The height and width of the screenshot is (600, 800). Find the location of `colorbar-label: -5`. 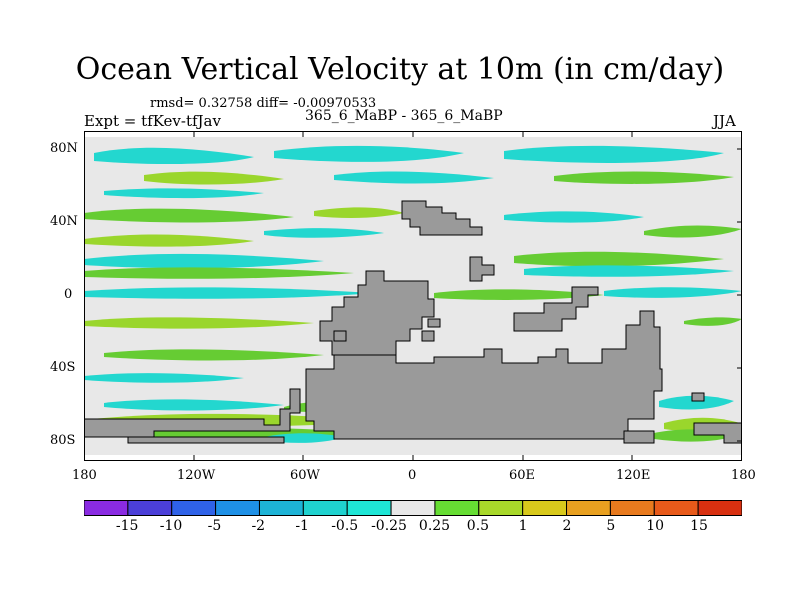

colorbar-label: -5 is located at coordinates (214, 526).